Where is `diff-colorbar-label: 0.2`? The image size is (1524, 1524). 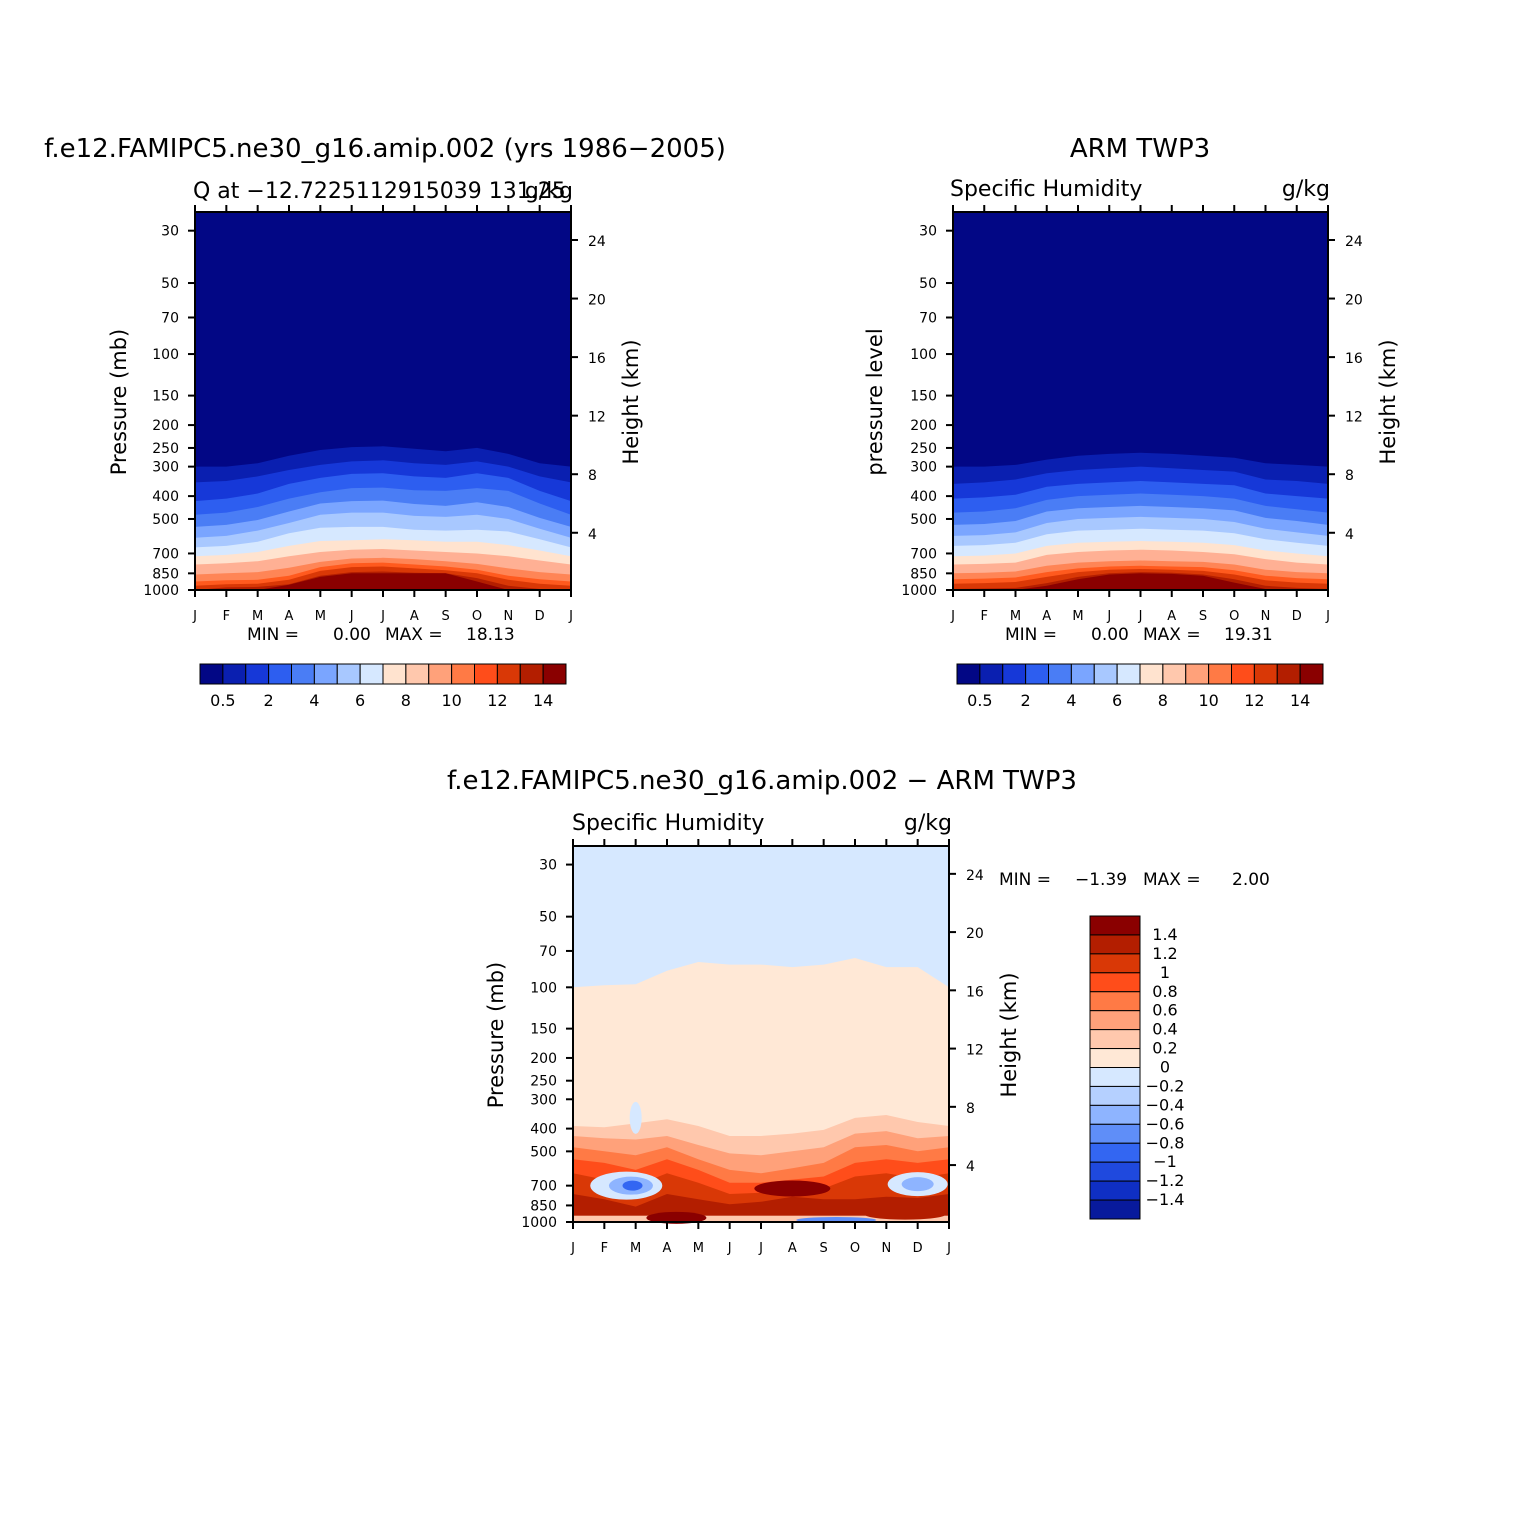
diff-colorbar-label: 0.2 is located at coordinates (1164, 1048).